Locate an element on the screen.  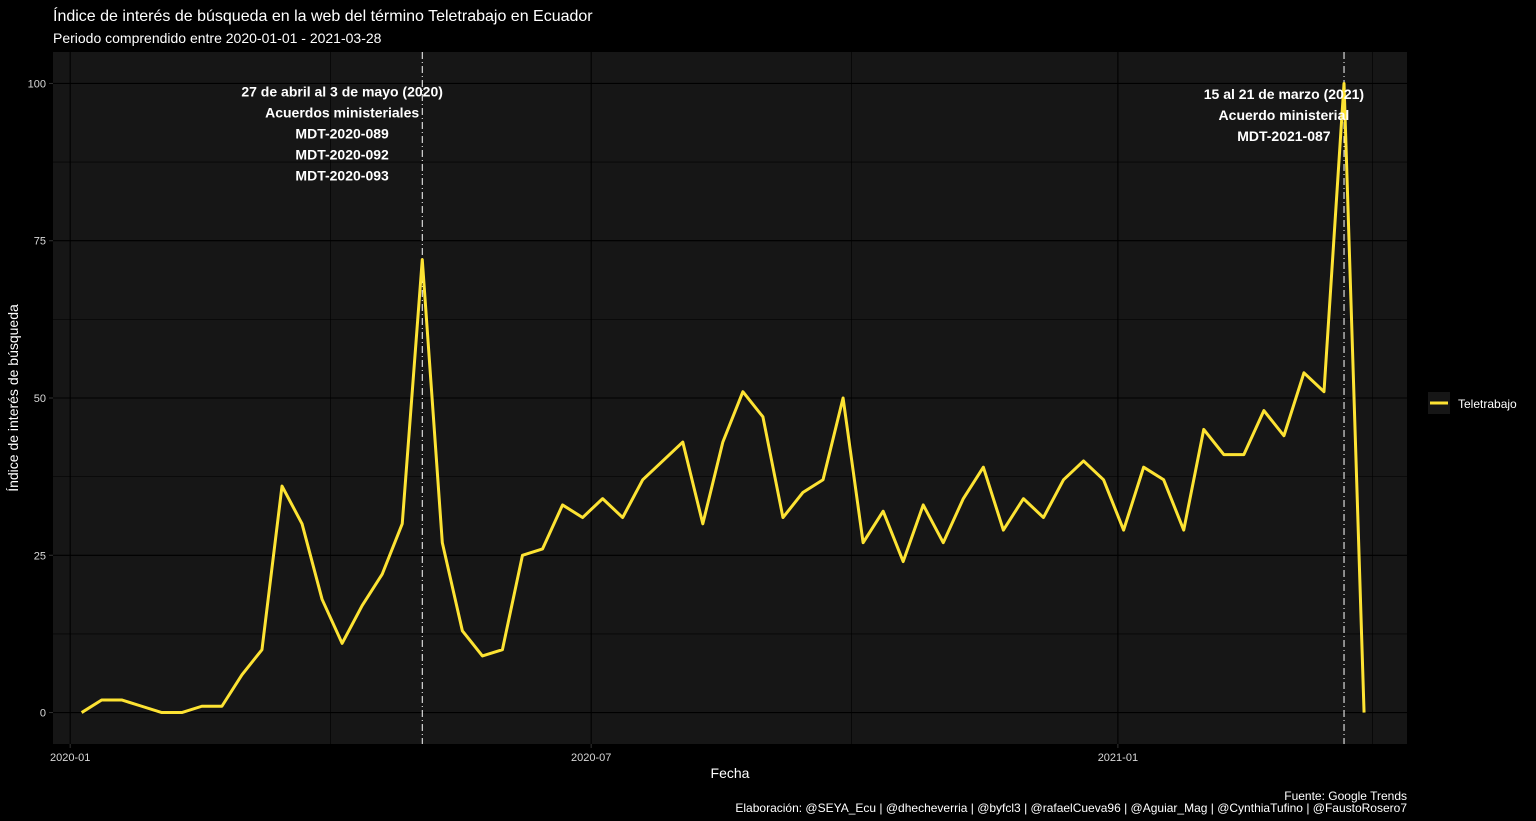
legend: Teletrabajo is located at coordinates (1472, 403).